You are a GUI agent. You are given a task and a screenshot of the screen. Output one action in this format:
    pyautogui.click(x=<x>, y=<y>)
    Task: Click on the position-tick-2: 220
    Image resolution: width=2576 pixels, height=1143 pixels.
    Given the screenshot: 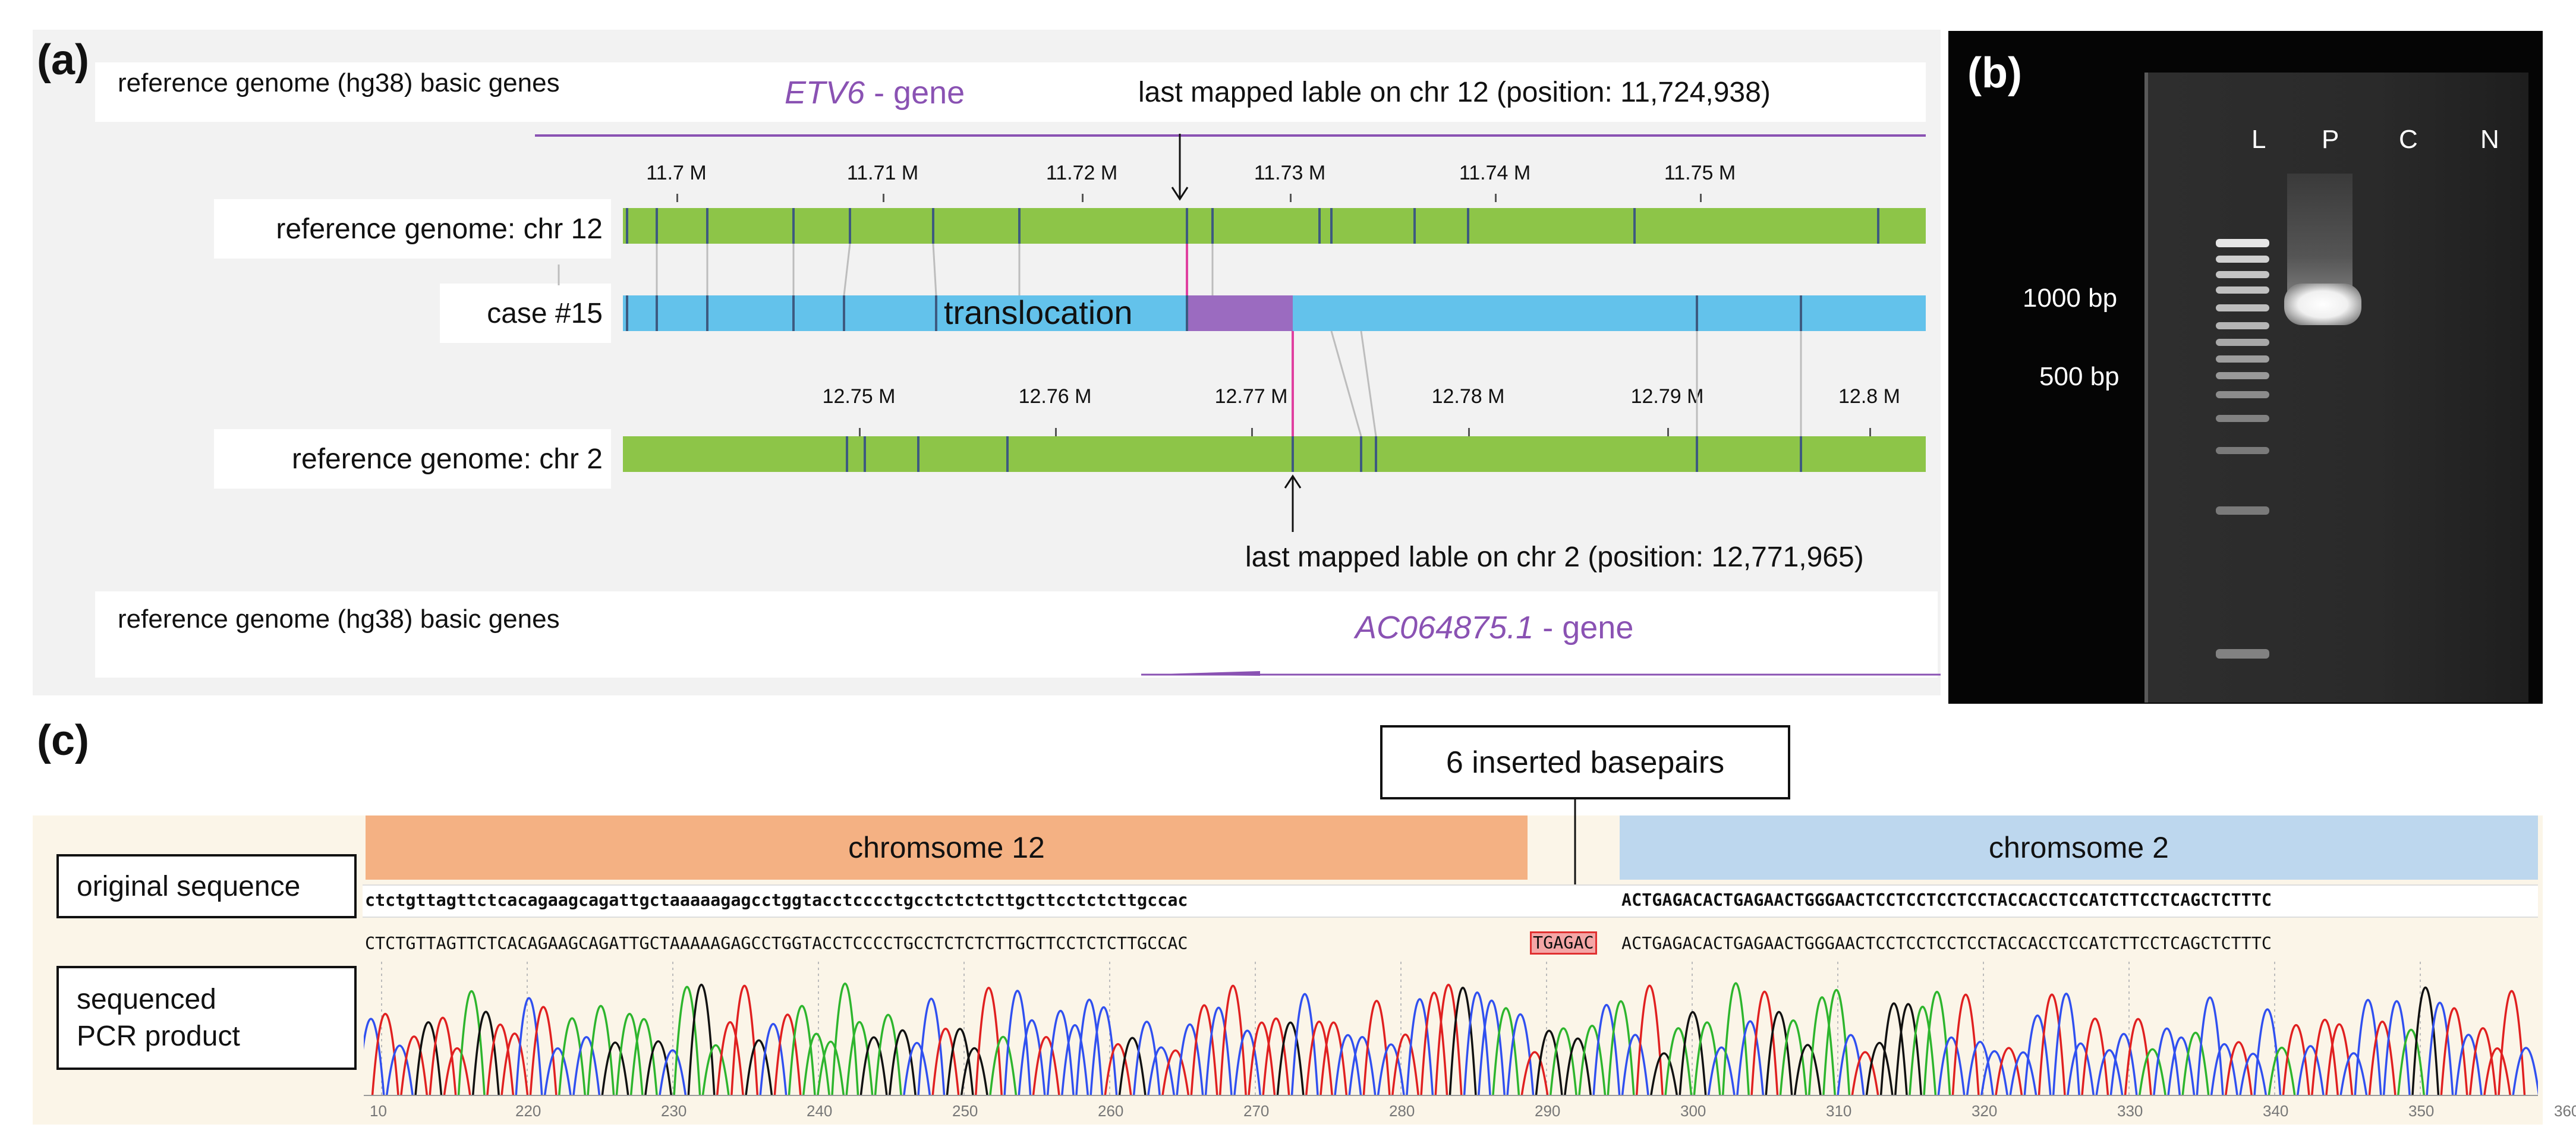 What is the action you would take?
    pyautogui.click(x=528, y=1111)
    